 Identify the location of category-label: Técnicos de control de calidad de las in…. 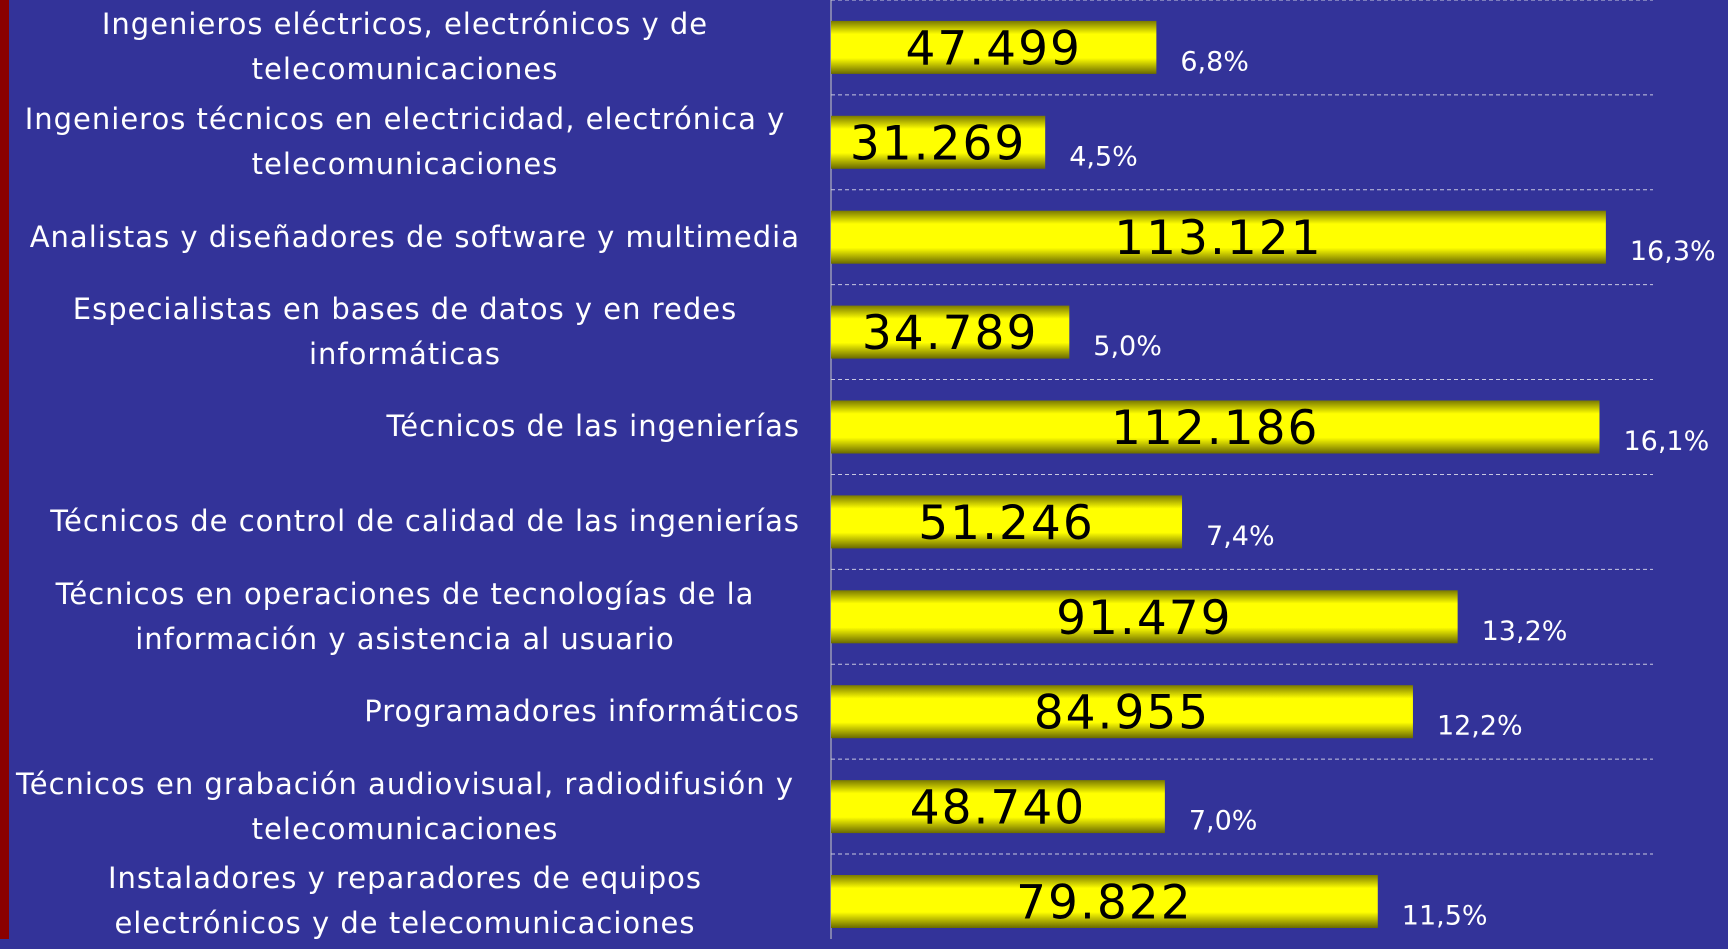
(425, 521).